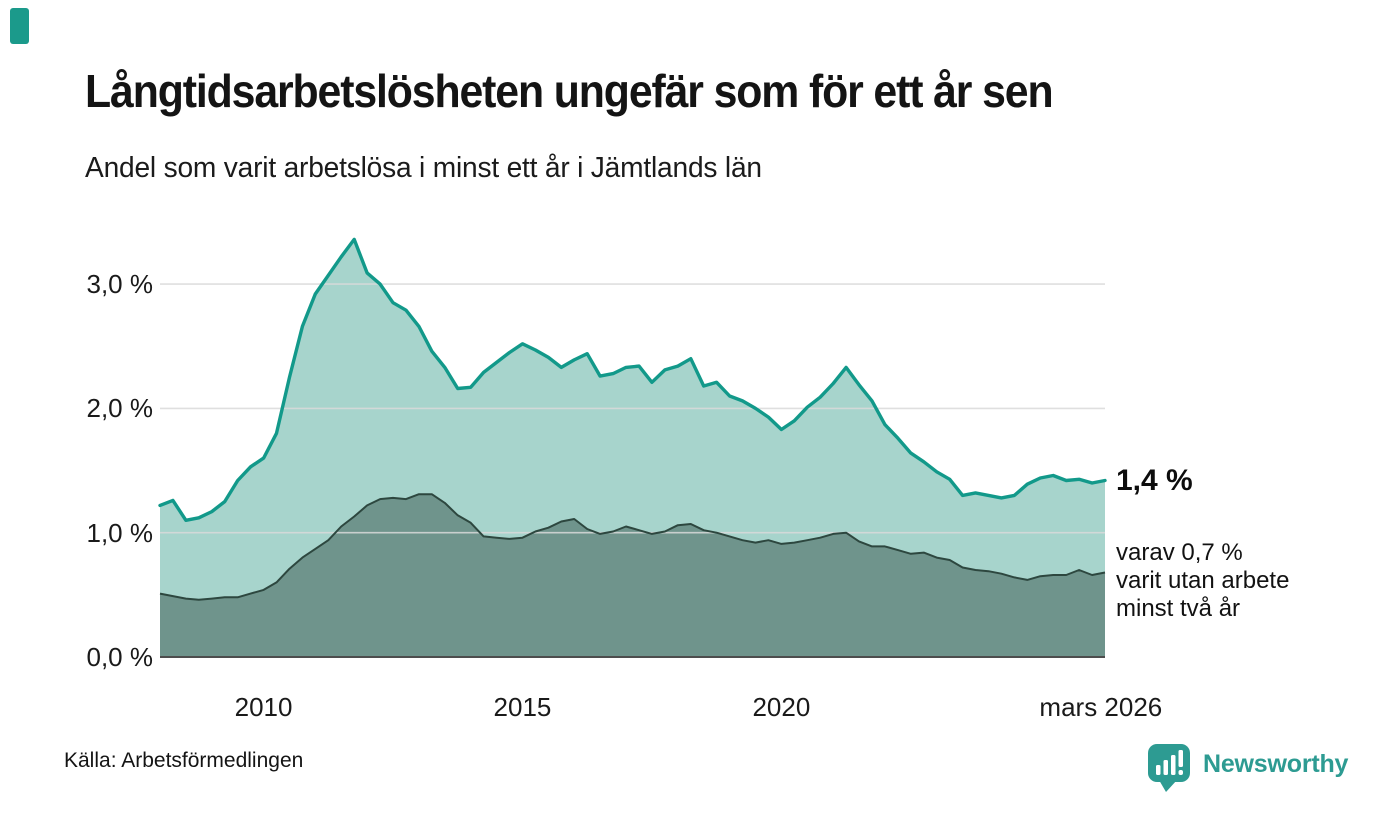 The height and width of the screenshot is (840, 1400). Describe the element at coordinates (120, 532) in the screenshot. I see `y-axis-label: 1,0 %` at that location.